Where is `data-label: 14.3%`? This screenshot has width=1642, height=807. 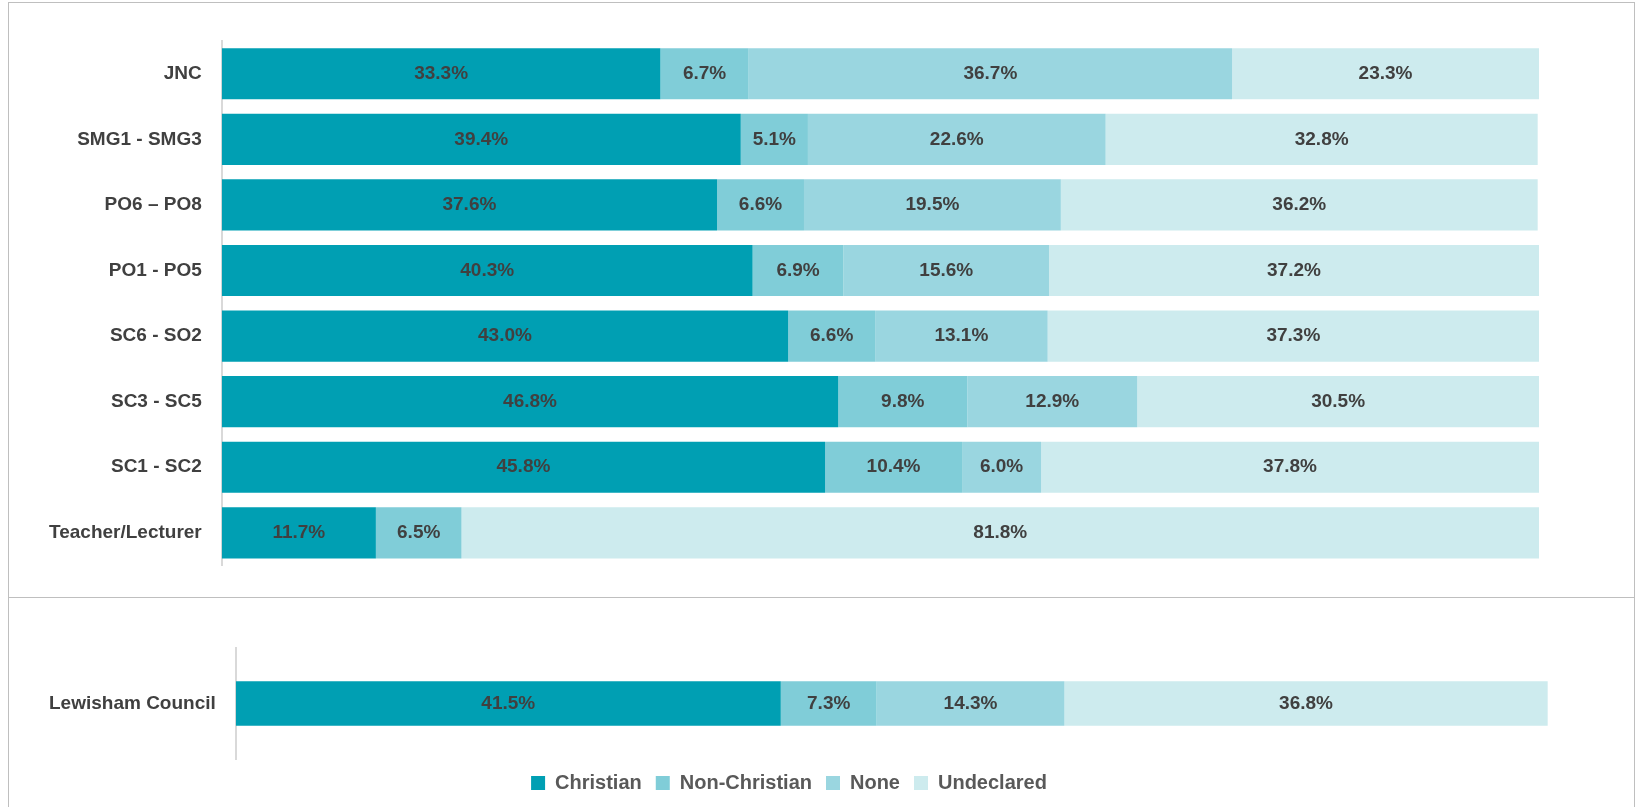
data-label: 14.3% is located at coordinates (970, 702).